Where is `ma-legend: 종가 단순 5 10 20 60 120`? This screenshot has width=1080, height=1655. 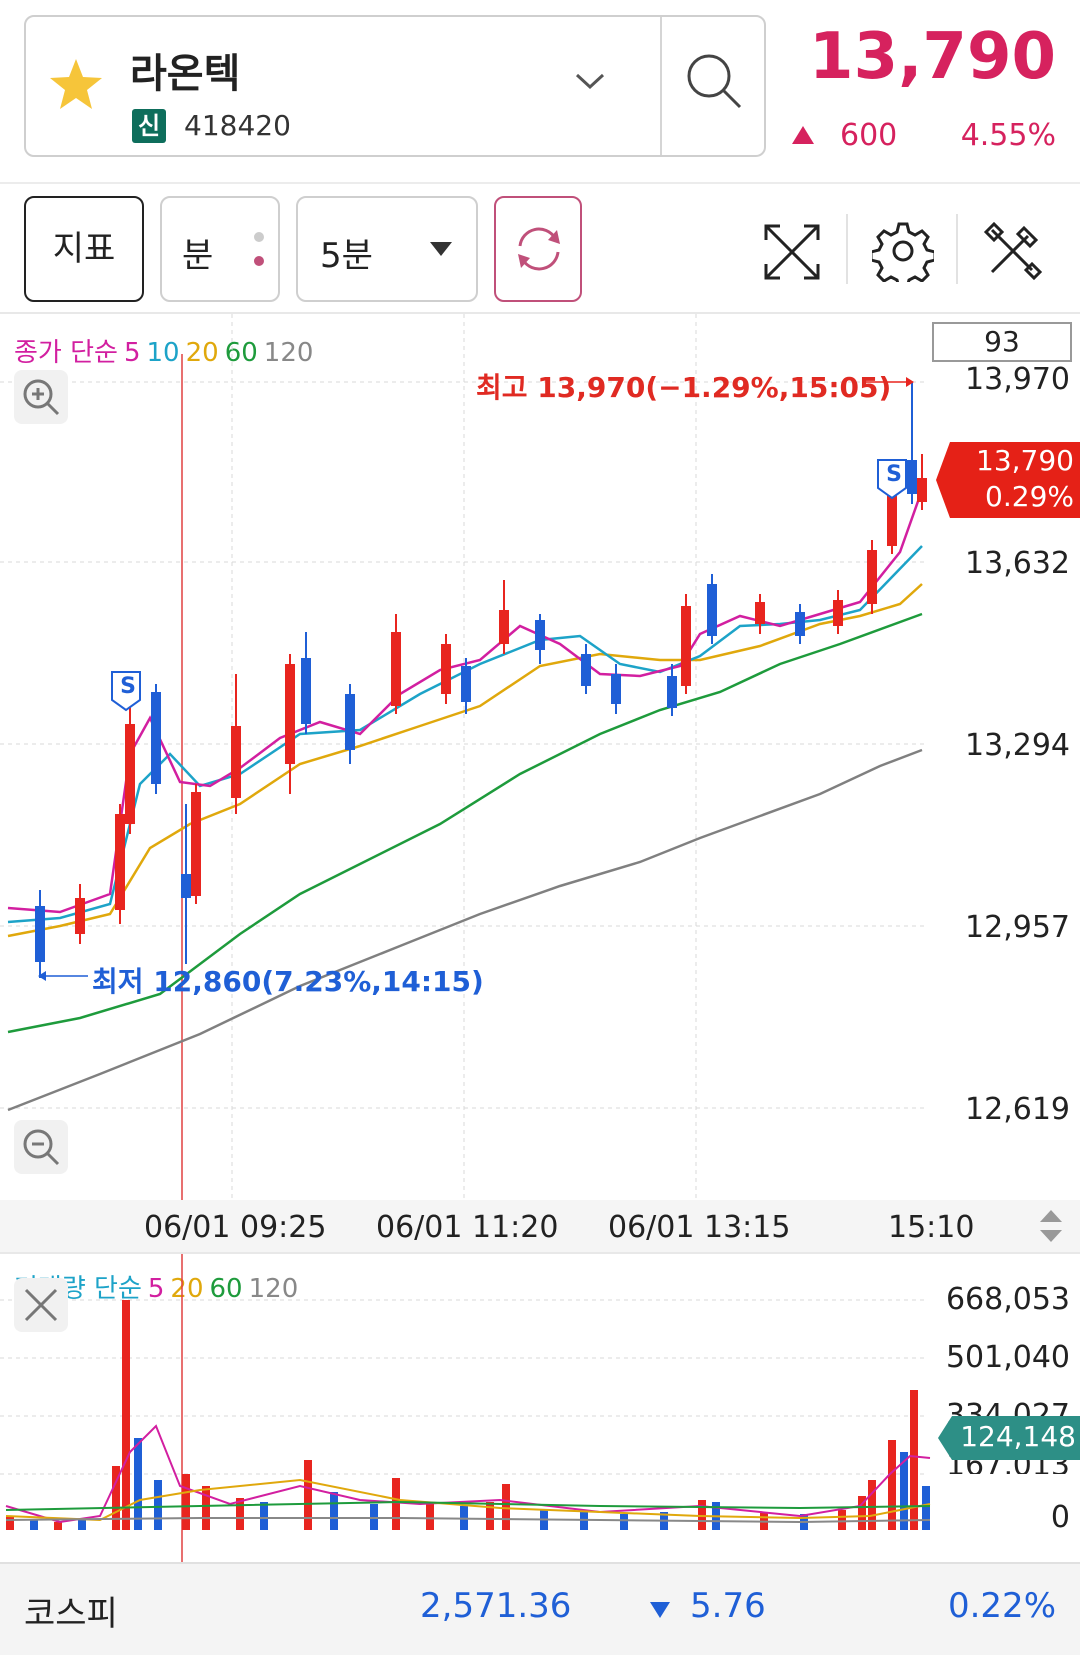
ma-legend: 종가 단순 5 10 20 60 120 is located at coordinates (166, 350).